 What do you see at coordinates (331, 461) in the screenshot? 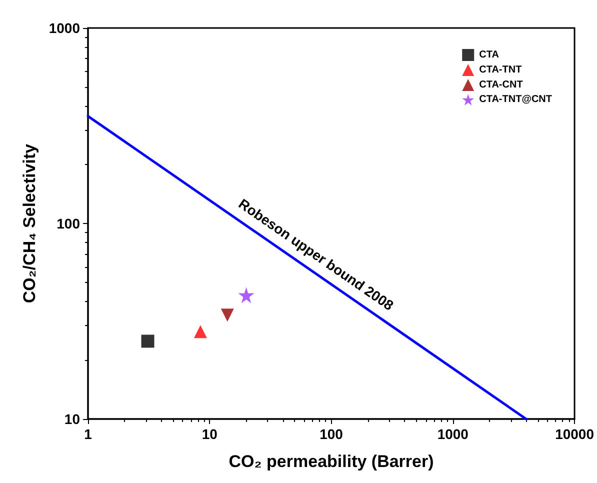
I see `x-axis-title: CO₂ permeability (Barrer)` at bounding box center [331, 461].